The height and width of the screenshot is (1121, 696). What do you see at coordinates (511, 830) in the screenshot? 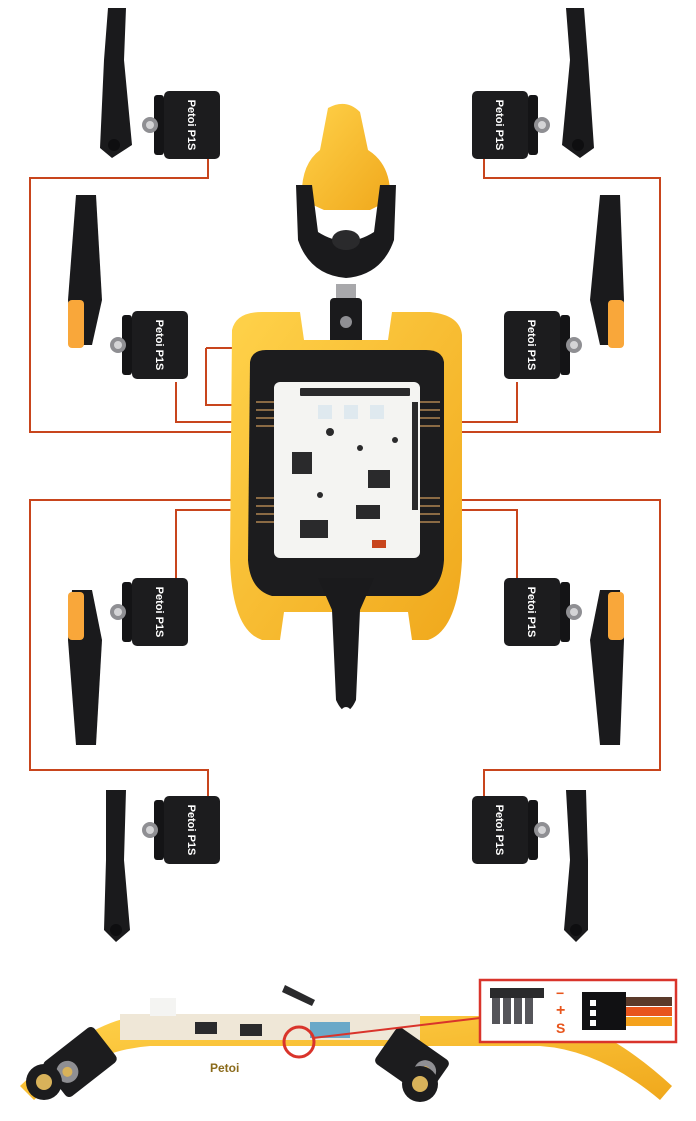
I see `servo-lower-right: Petoi P1S` at bounding box center [511, 830].